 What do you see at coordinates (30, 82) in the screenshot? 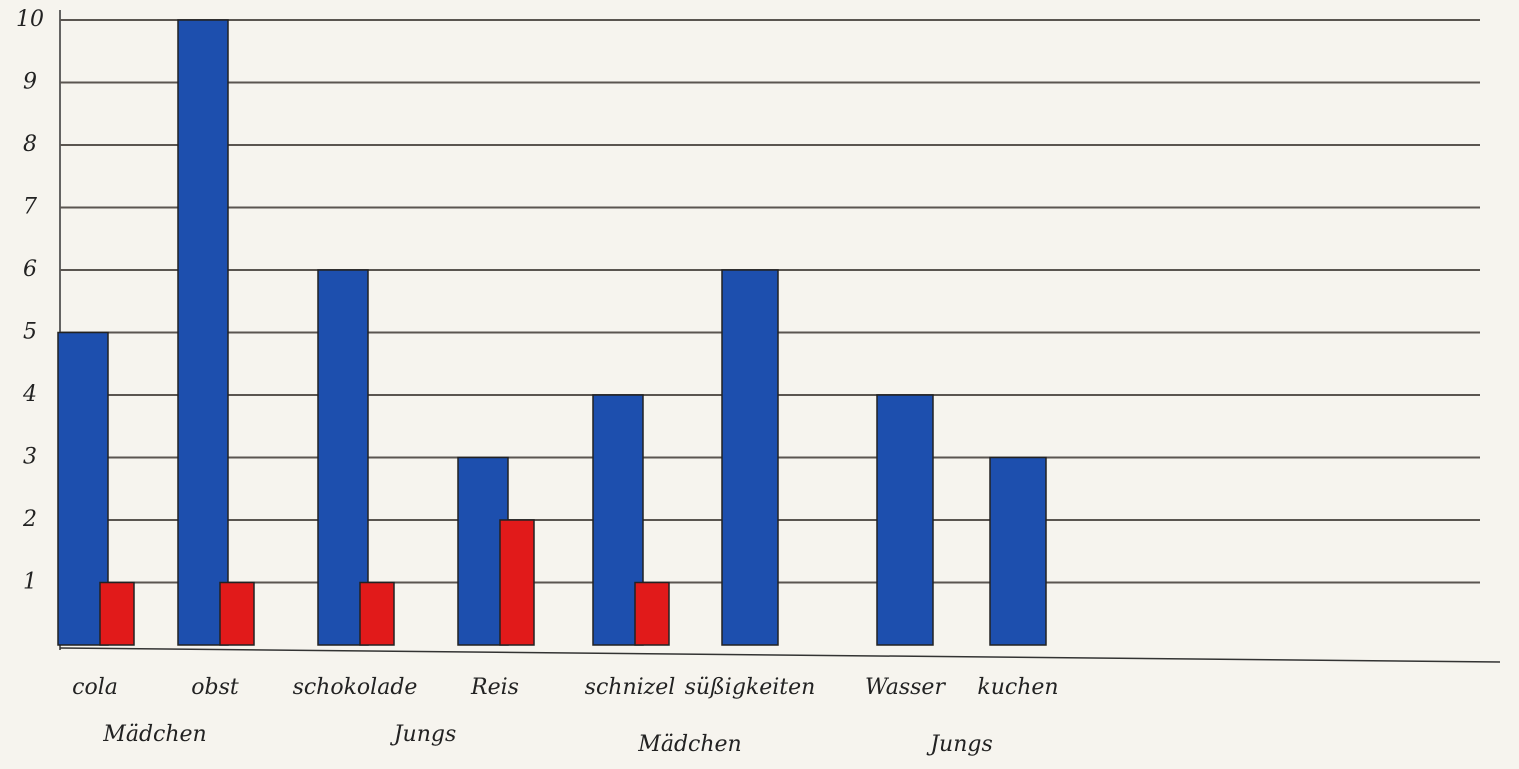
I see `y-tick-label: 9` at bounding box center [30, 82].